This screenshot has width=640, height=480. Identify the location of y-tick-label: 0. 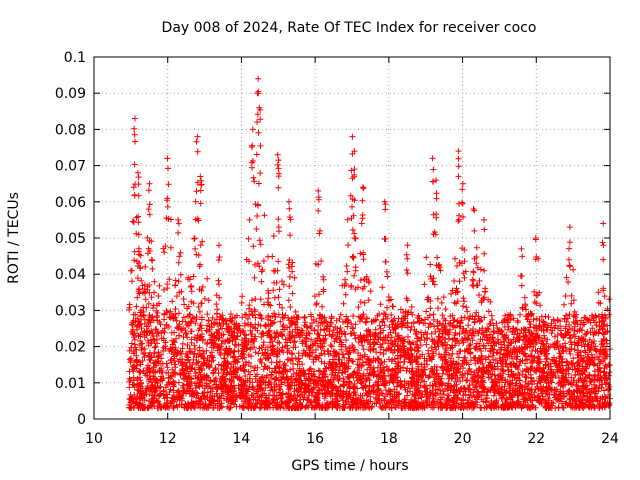
(81, 420).